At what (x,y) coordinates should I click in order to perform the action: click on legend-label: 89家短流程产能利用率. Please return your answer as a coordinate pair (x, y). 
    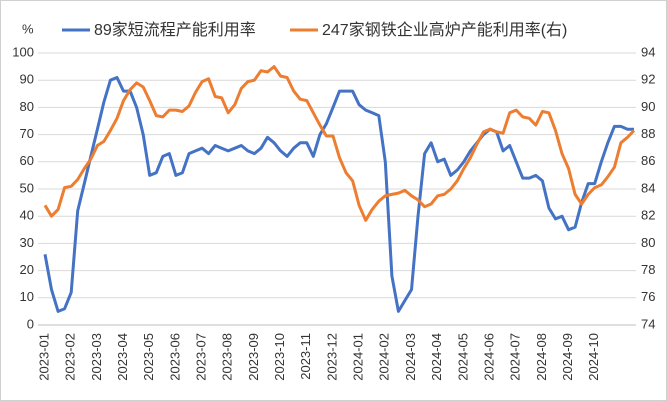
    Looking at the image, I should click on (175, 30).